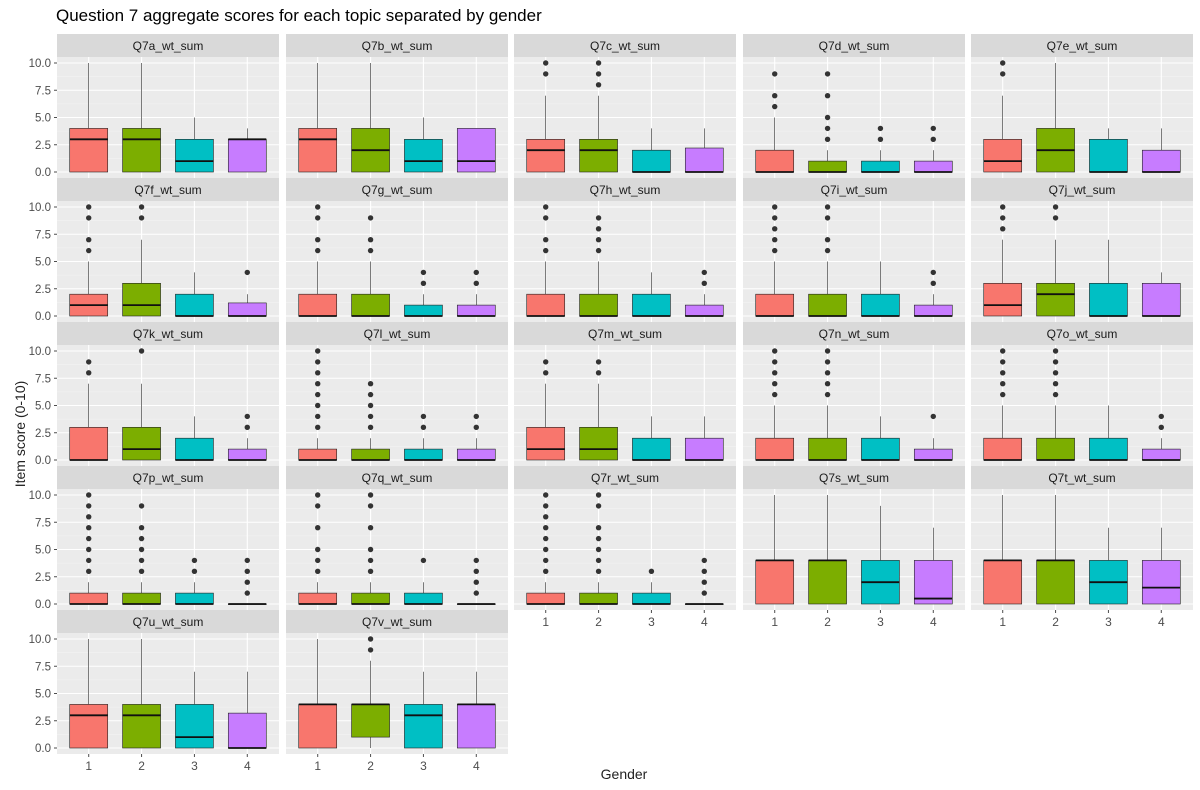 This screenshot has height=790, width=1200. What do you see at coordinates (397, 538) in the screenshot?
I see `panel-Q7q_wt_sum: Q7q_wt_sum` at bounding box center [397, 538].